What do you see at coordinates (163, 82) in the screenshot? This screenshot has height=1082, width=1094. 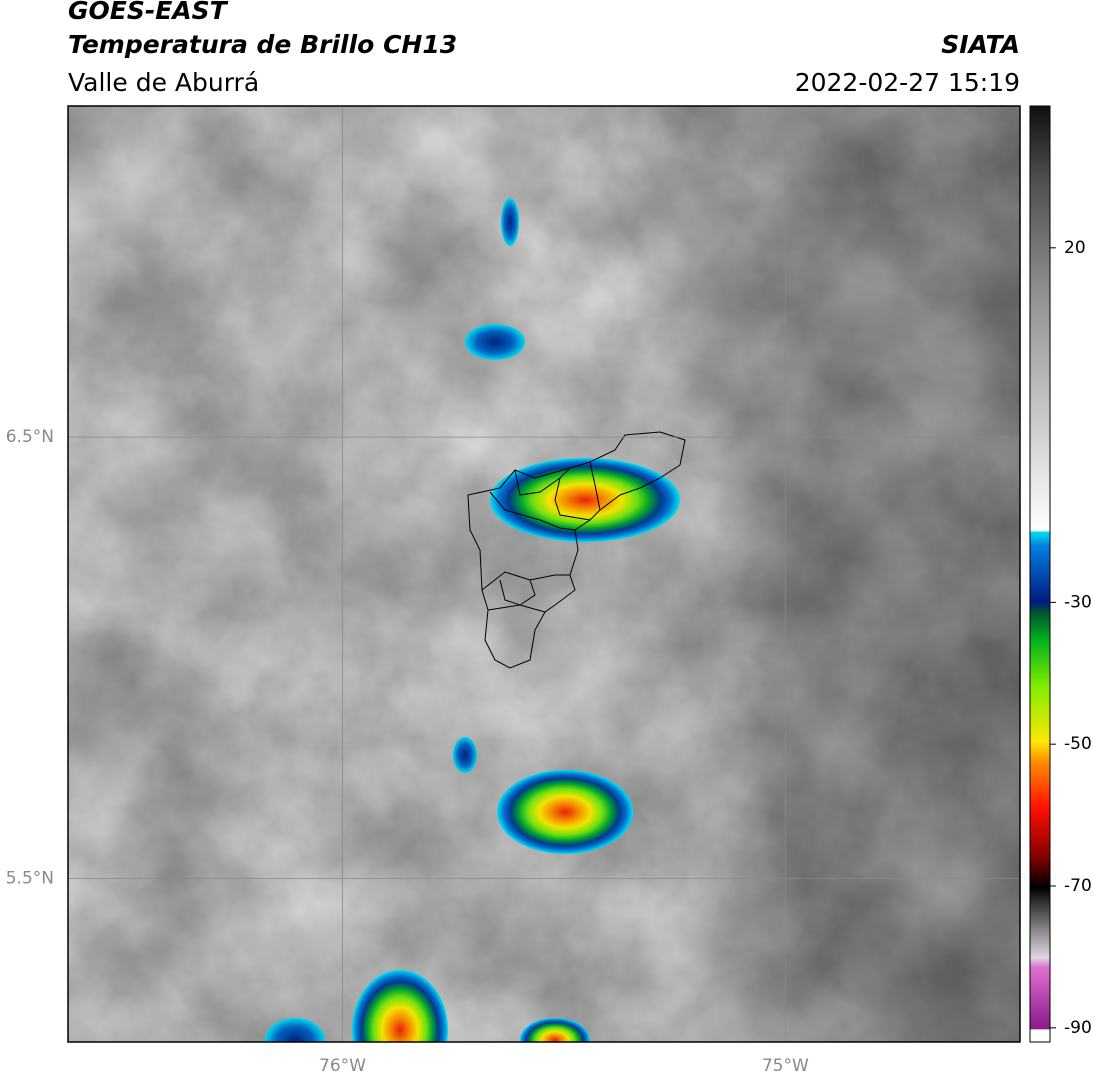 I see `region-label: Valle de Aburrá` at bounding box center [163, 82].